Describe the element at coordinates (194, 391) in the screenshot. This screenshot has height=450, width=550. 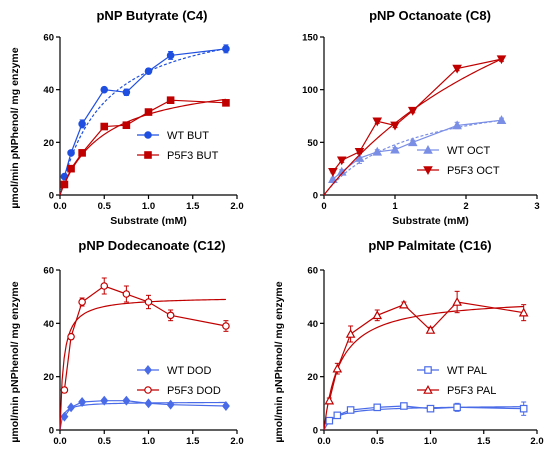
I see `legend-label: P5F3 DOD` at that location.